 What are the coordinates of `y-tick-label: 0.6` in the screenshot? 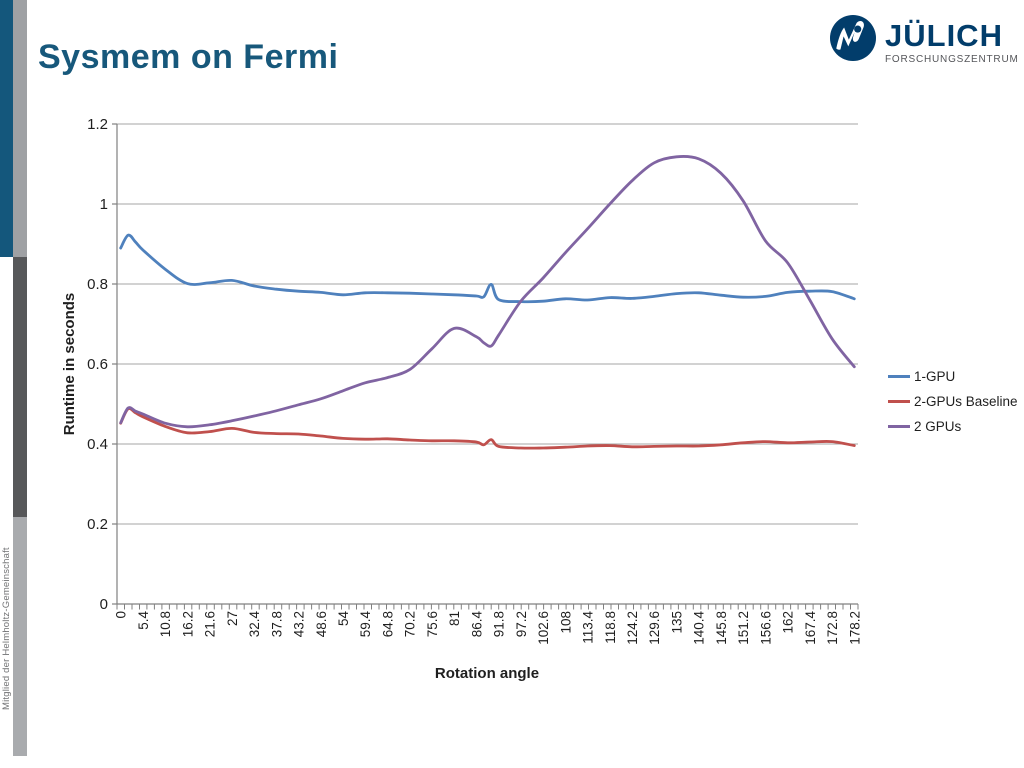 It's located at (97, 364).